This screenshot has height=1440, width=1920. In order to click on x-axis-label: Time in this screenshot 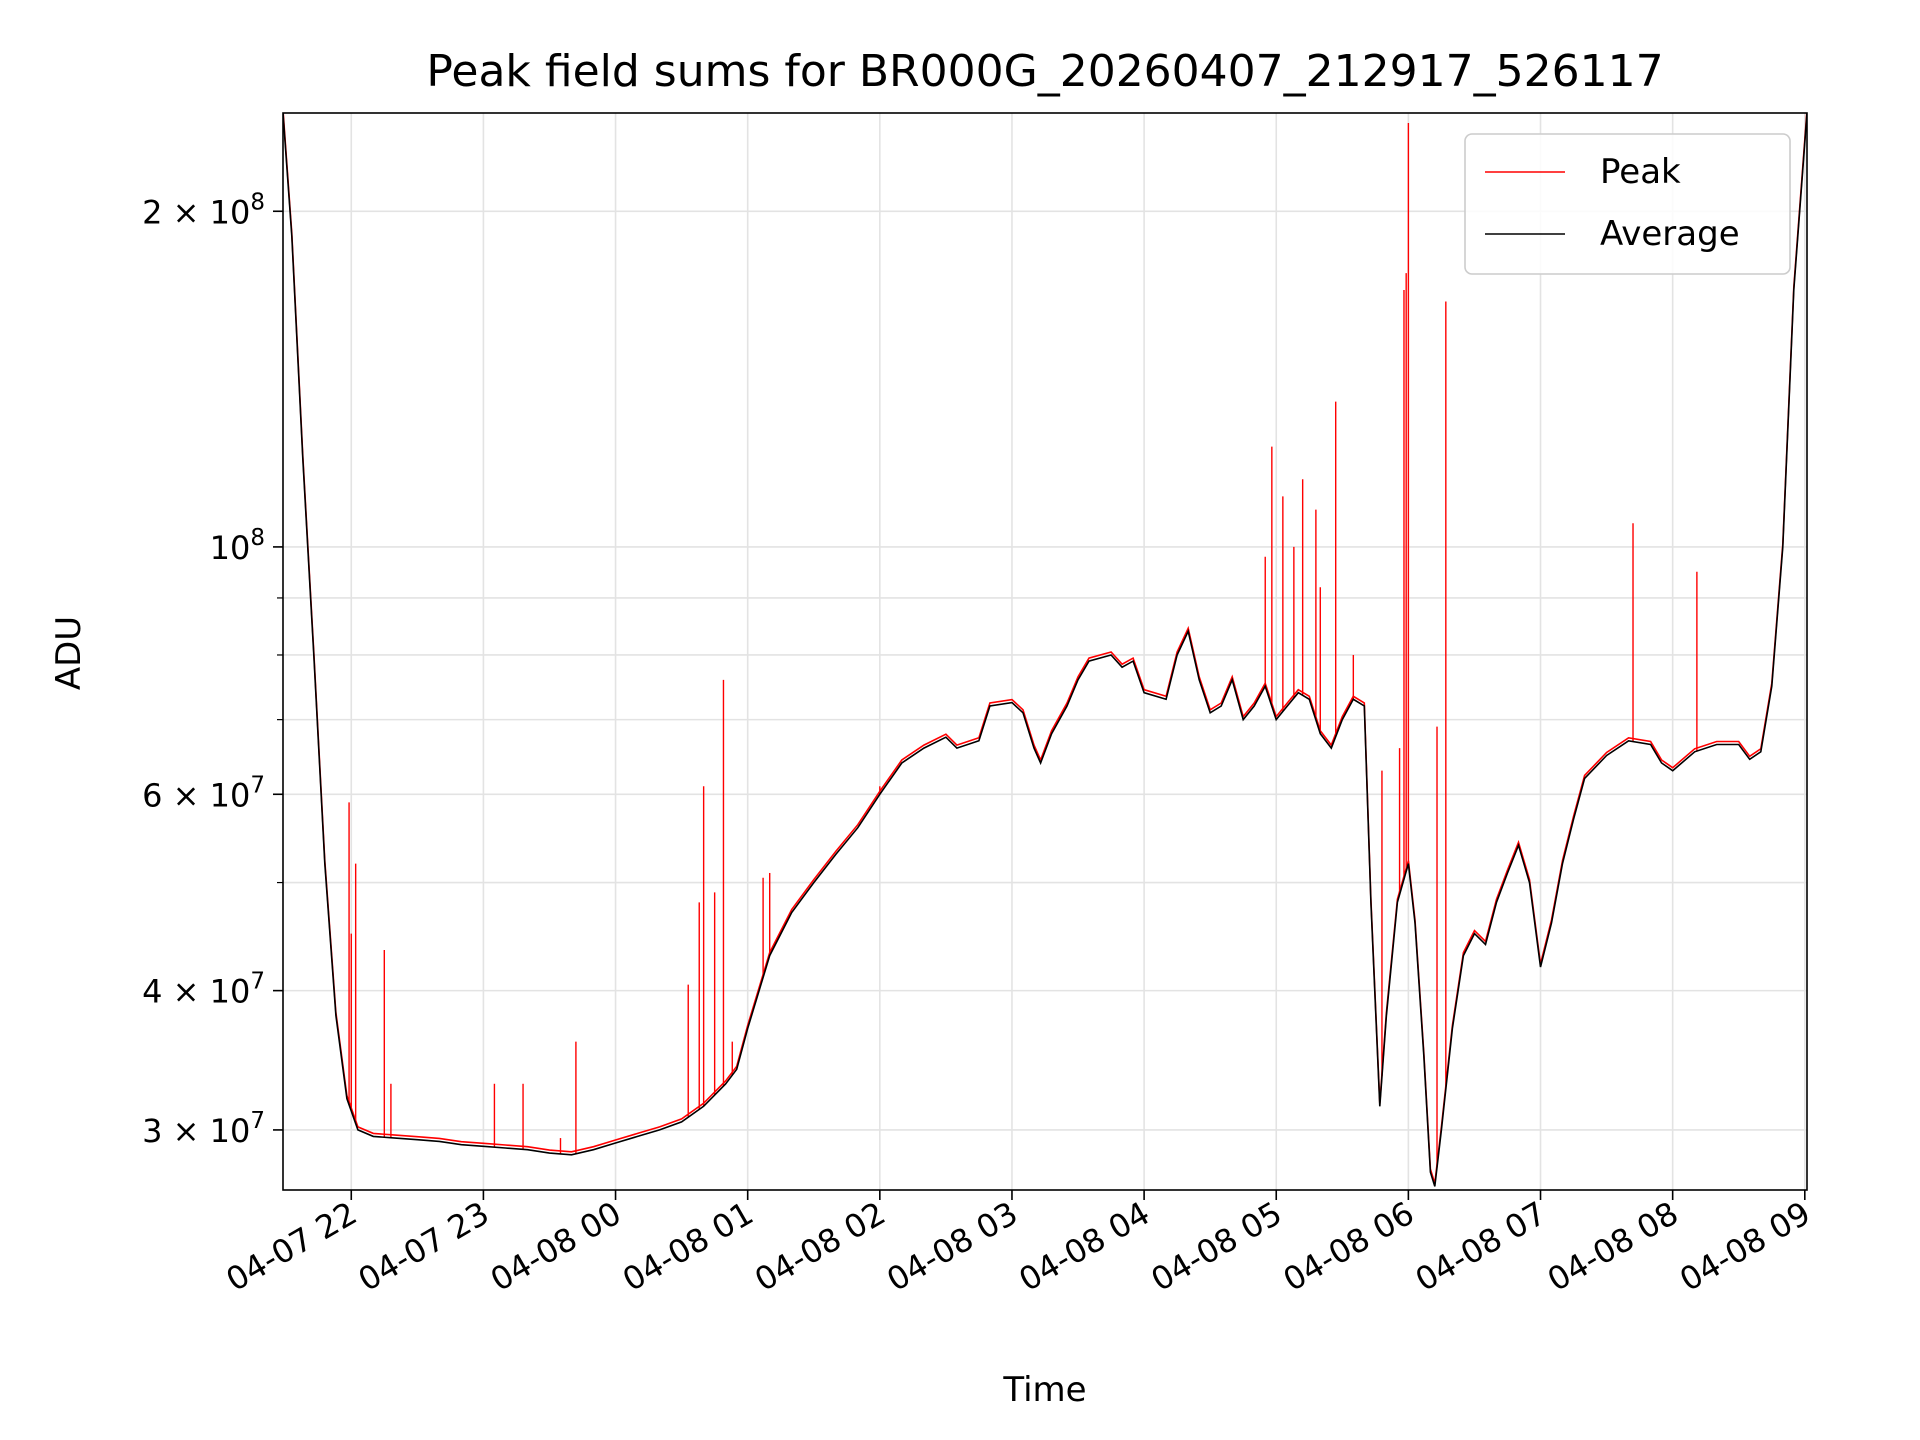, I will do `click(1044, 1390)`.